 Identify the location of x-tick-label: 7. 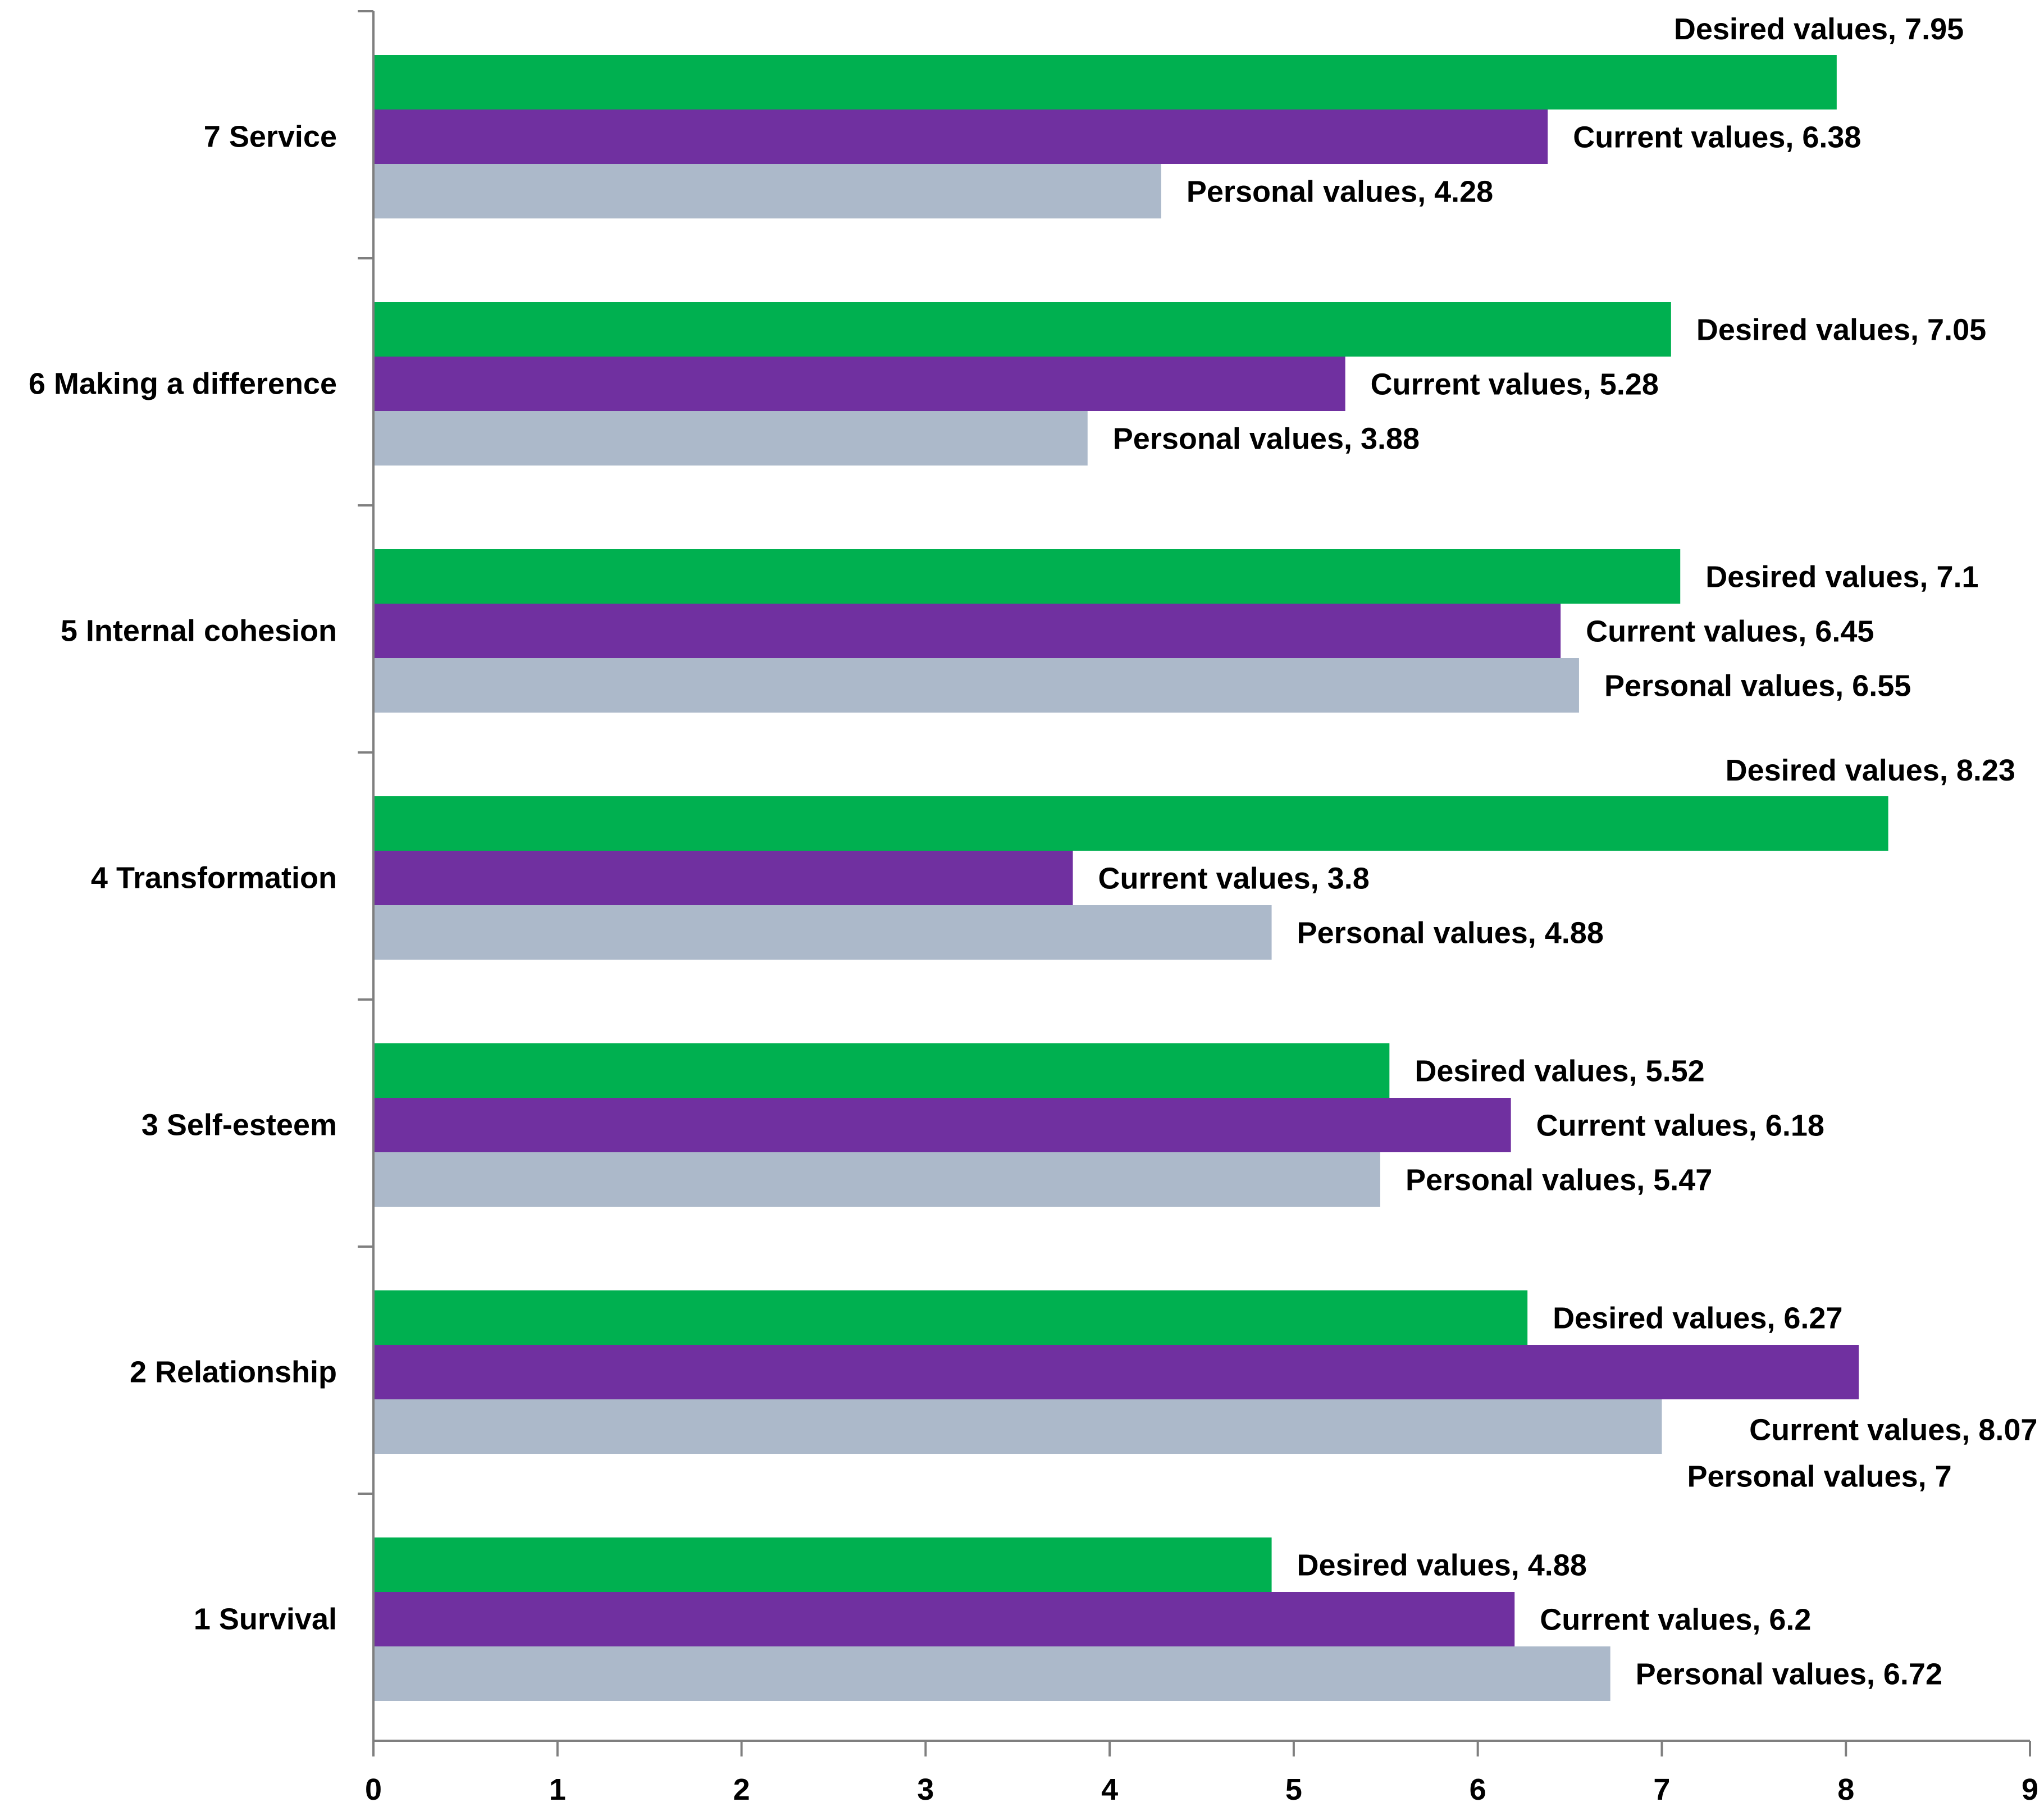
(1661, 1789).